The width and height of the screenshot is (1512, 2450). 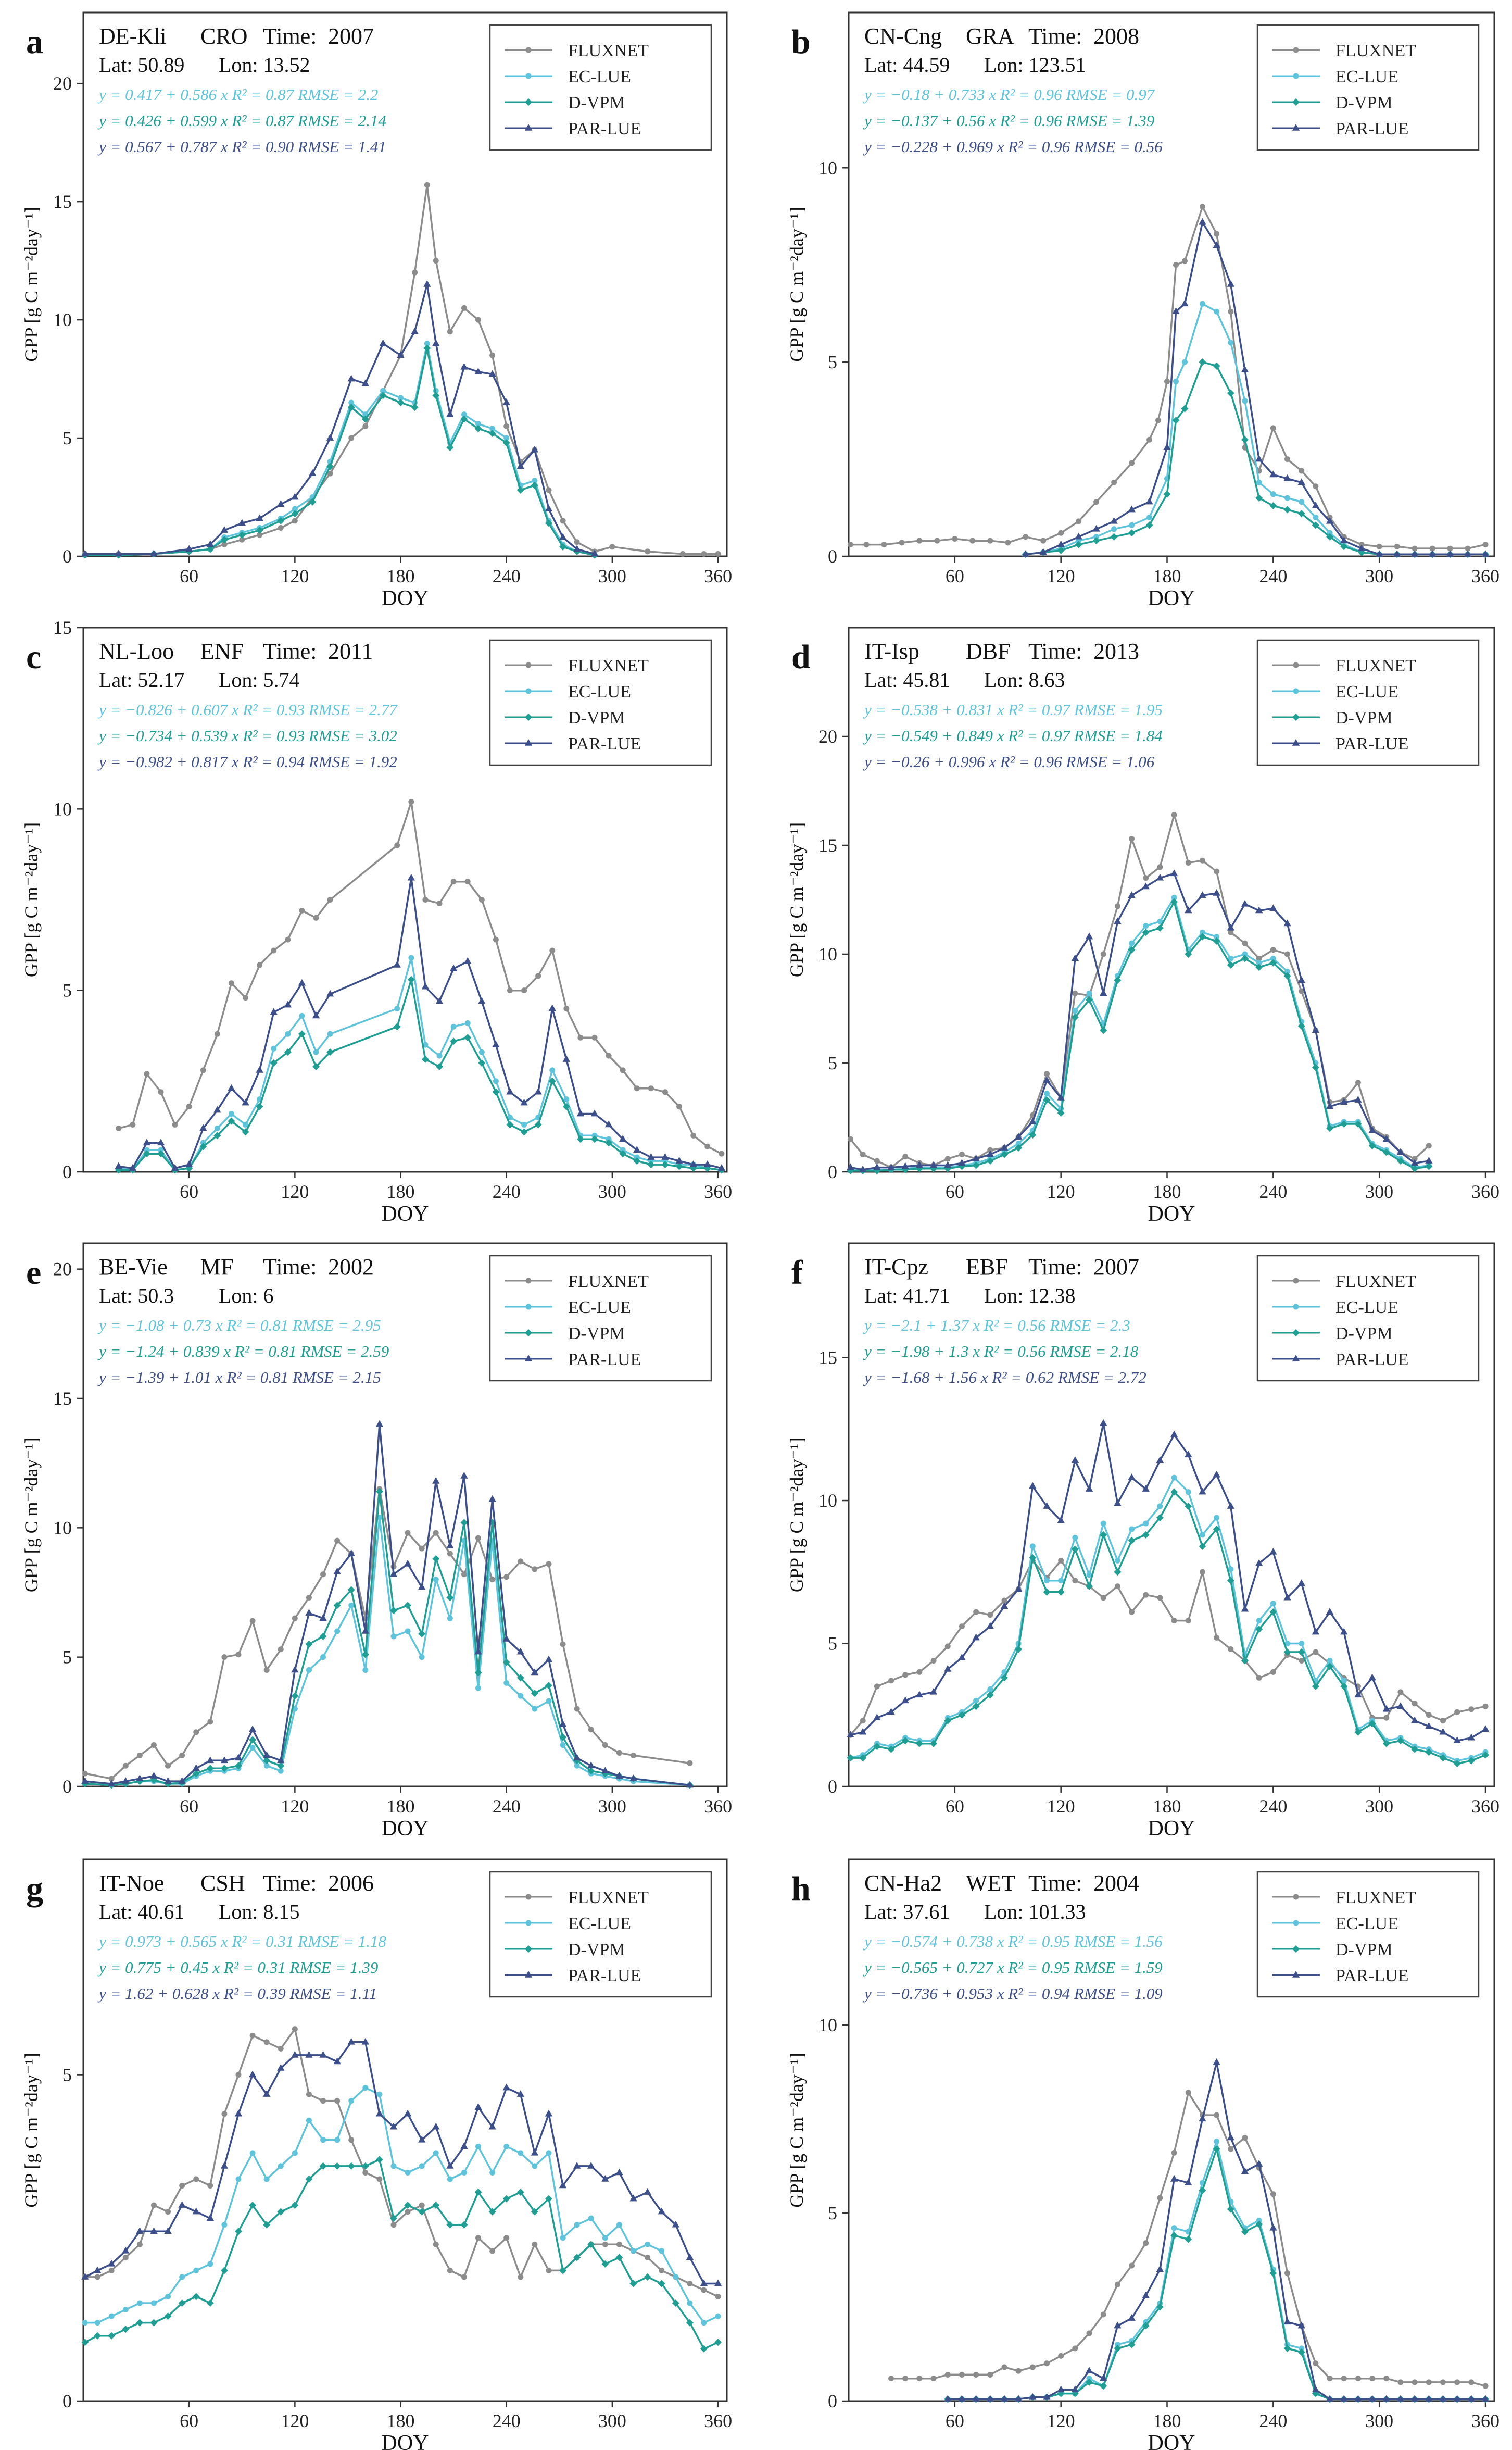 What do you see at coordinates (718, 1807) in the screenshot?
I see `x-tick-label: 360` at bounding box center [718, 1807].